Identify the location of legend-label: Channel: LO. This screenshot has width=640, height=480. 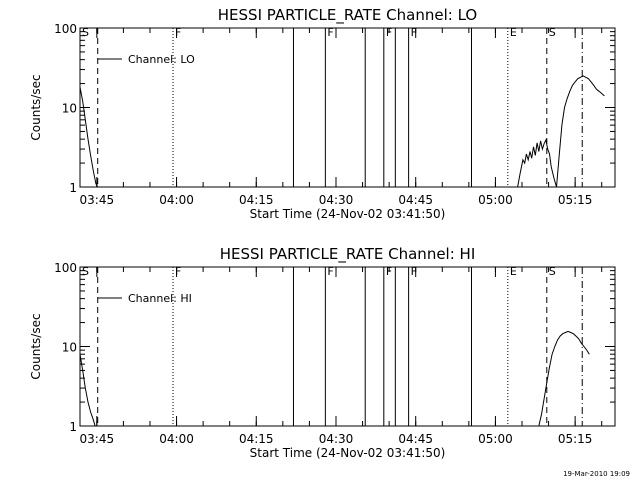
(161, 59).